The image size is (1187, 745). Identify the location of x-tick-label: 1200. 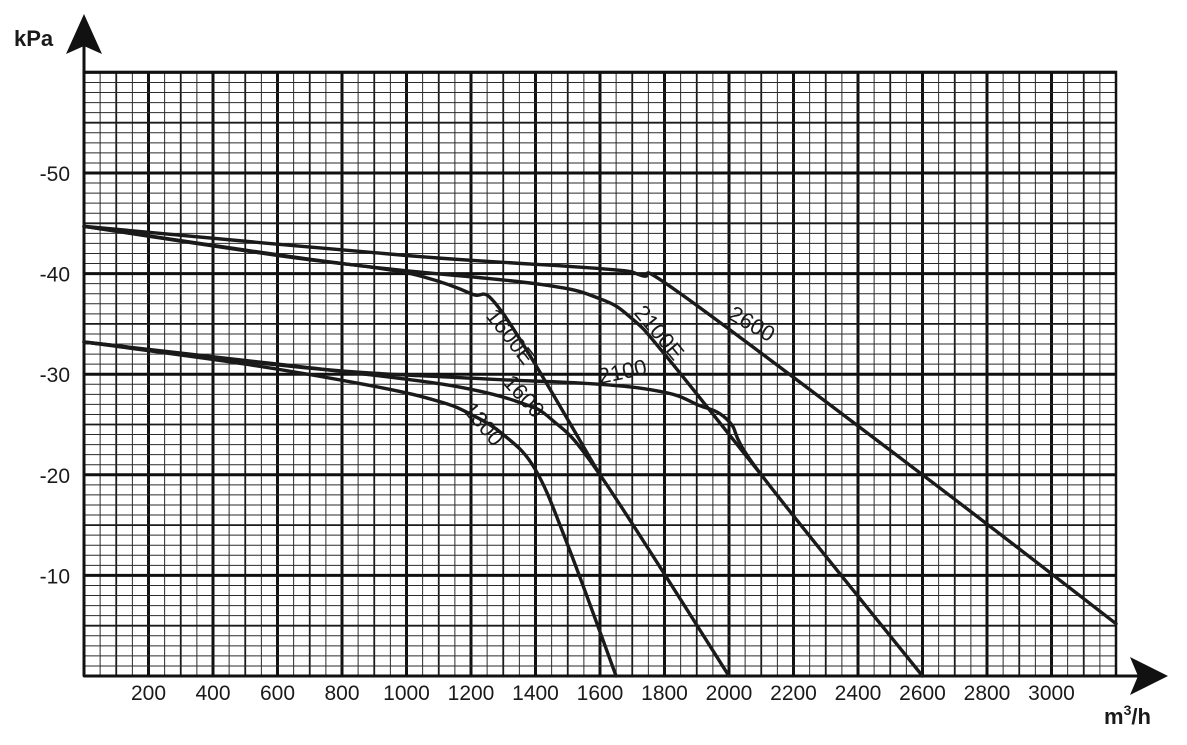
(471, 693).